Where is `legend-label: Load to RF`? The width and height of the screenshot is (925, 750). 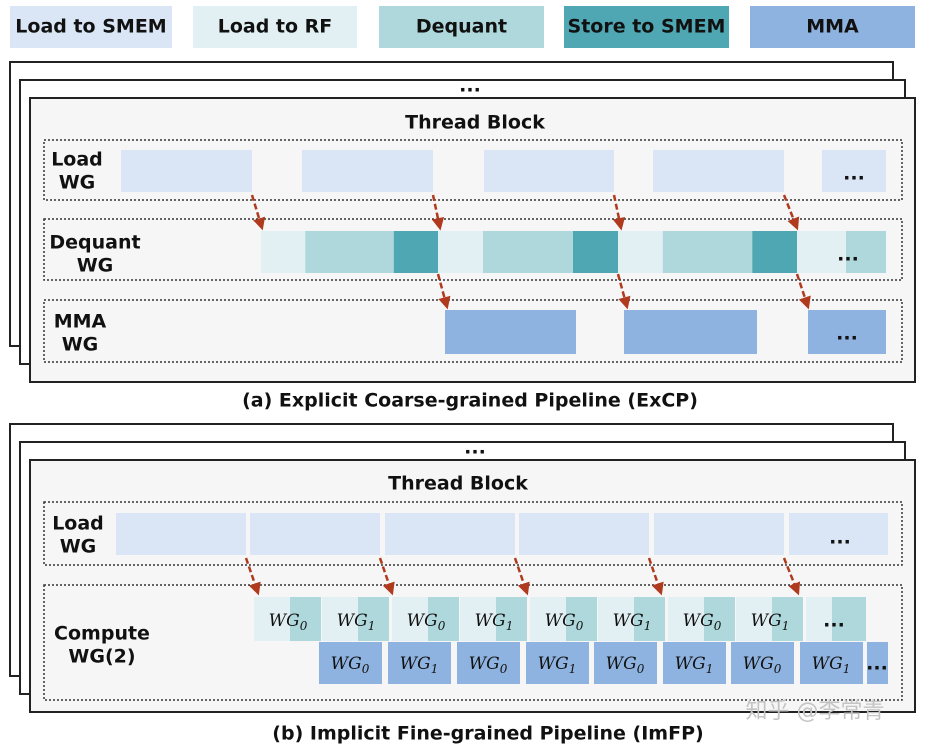 legend-label: Load to RF is located at coordinates (275, 27).